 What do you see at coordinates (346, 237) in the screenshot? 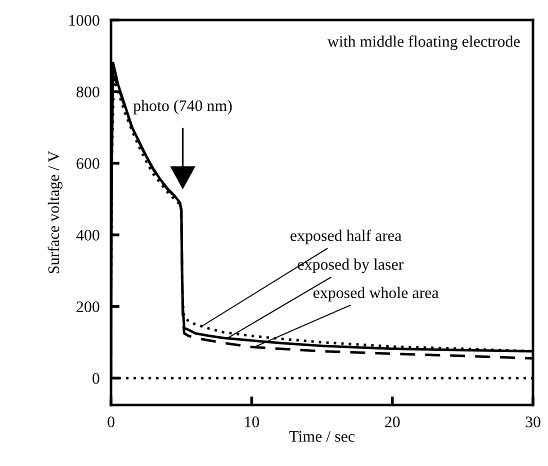
I see `annotation: exposed half area` at bounding box center [346, 237].